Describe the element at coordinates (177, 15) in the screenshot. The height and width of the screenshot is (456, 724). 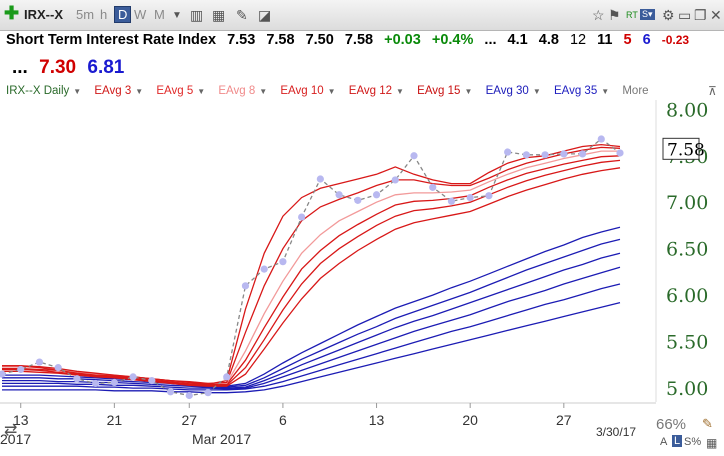
I see `period-dropdown-icon: ▼` at that location.